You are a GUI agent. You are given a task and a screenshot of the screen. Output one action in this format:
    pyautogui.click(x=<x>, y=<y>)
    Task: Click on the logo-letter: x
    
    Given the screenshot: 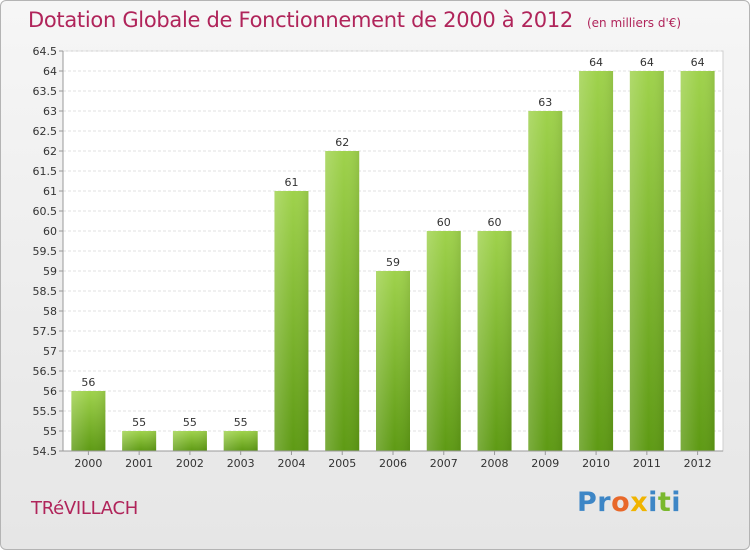 What is the action you would take?
    pyautogui.click(x=639, y=502)
    